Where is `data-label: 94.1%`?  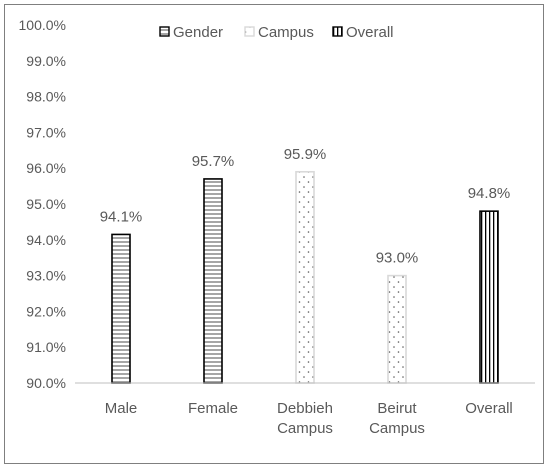
data-label: 94.1% is located at coordinates (121, 216).